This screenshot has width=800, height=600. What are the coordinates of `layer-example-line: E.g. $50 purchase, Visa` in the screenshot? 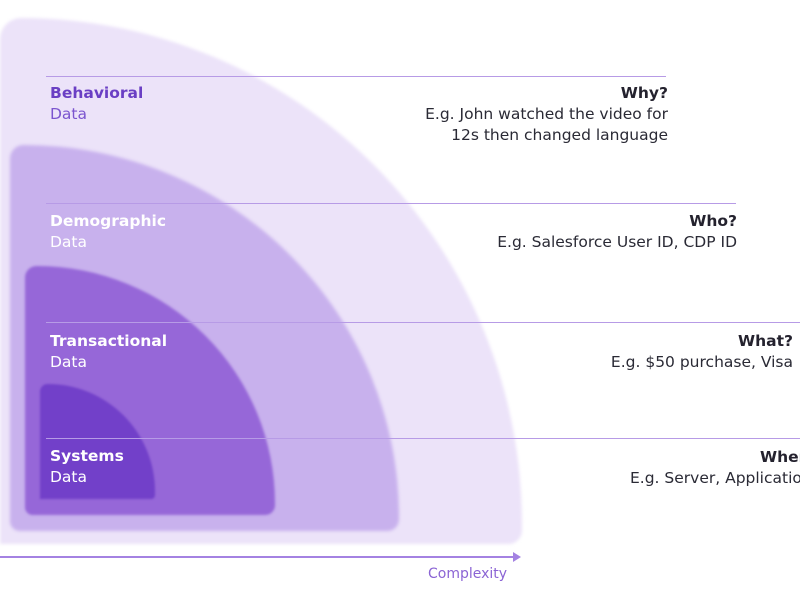 It's located at (701, 362).